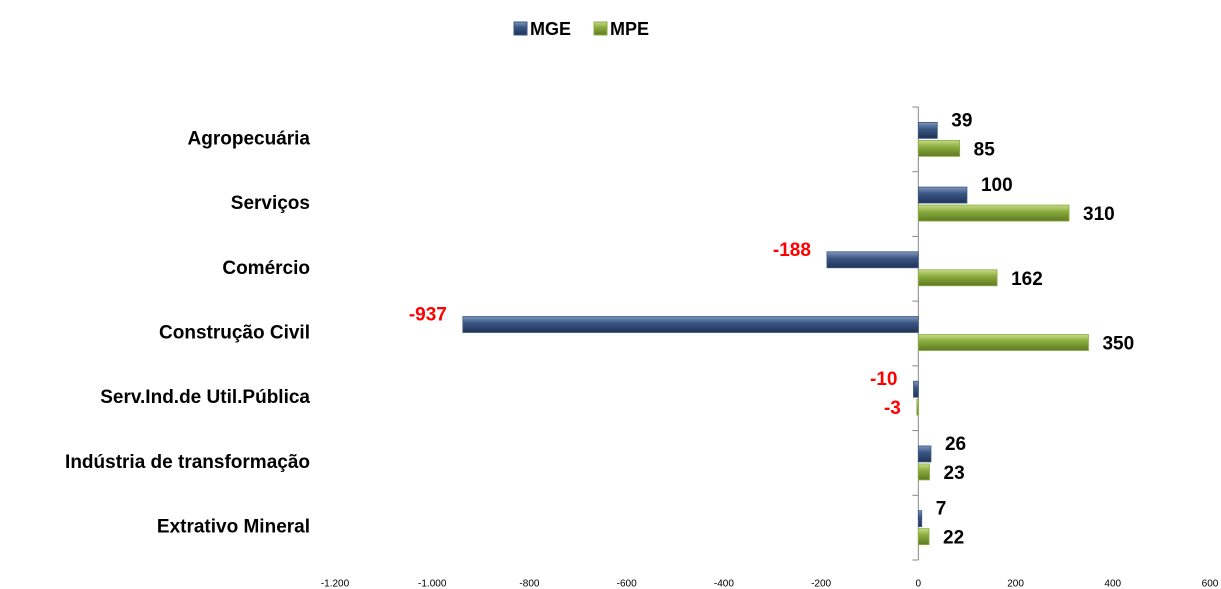 The height and width of the screenshot is (589, 1221). Describe the element at coordinates (954, 473) in the screenshot. I see `data-label: 23` at that location.